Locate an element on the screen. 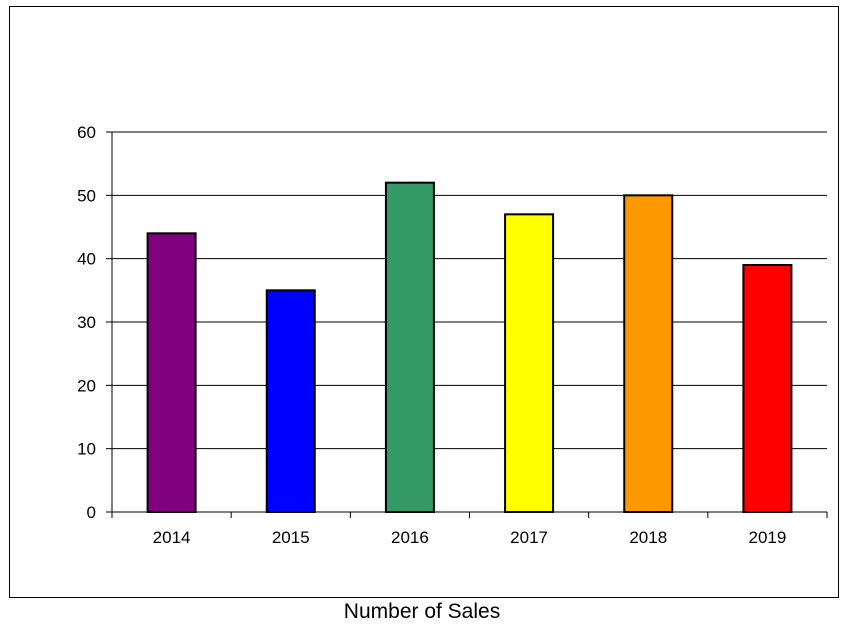  x-tick-label: 2016 is located at coordinates (410, 537).